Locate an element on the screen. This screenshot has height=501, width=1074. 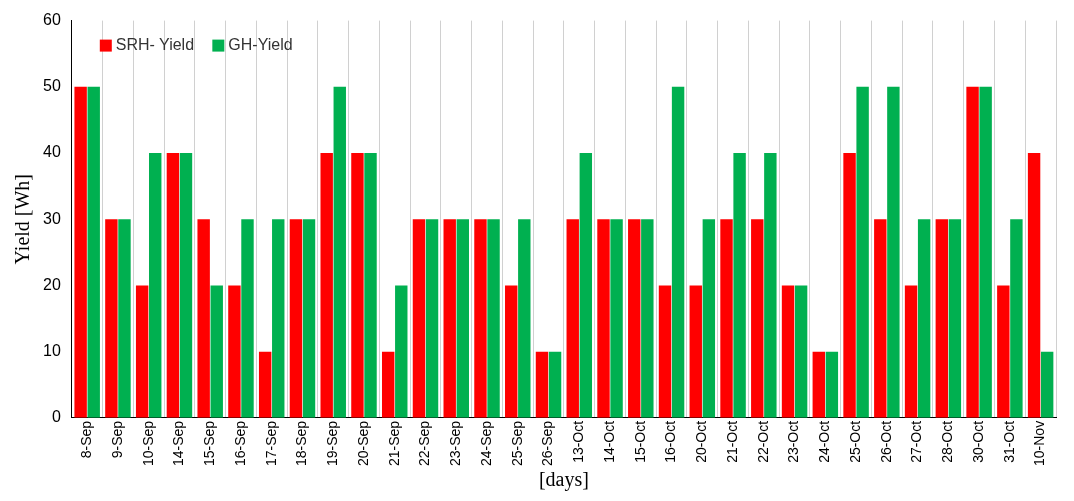
x-tick-label: 30-Oct is located at coordinates (977, 441).